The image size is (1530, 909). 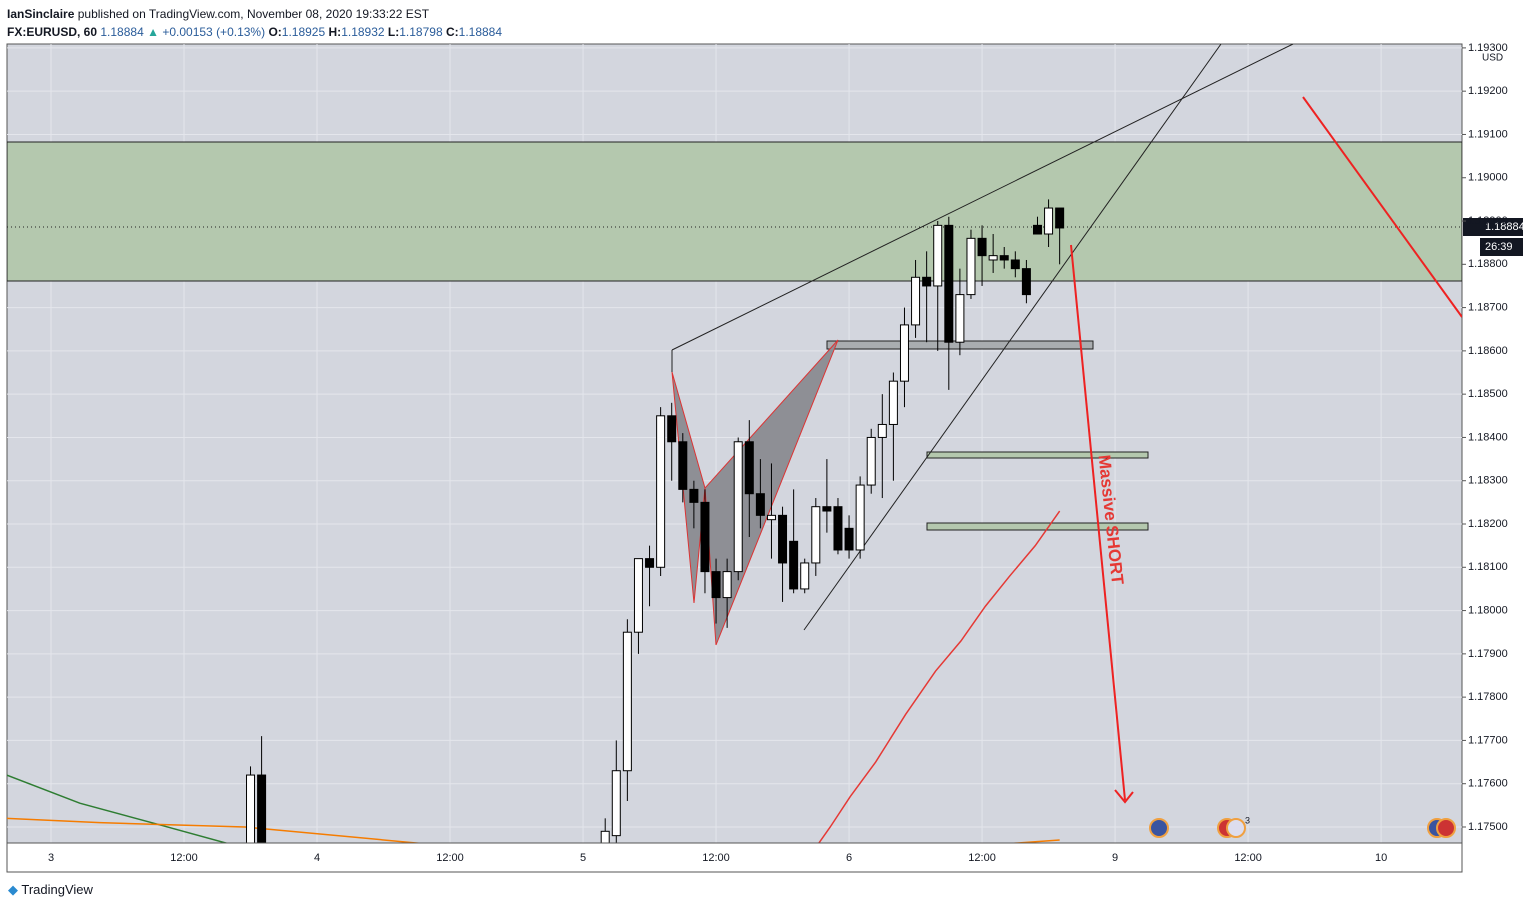 What do you see at coordinates (849, 858) in the screenshot?
I see `x-tick-label: 6` at bounding box center [849, 858].